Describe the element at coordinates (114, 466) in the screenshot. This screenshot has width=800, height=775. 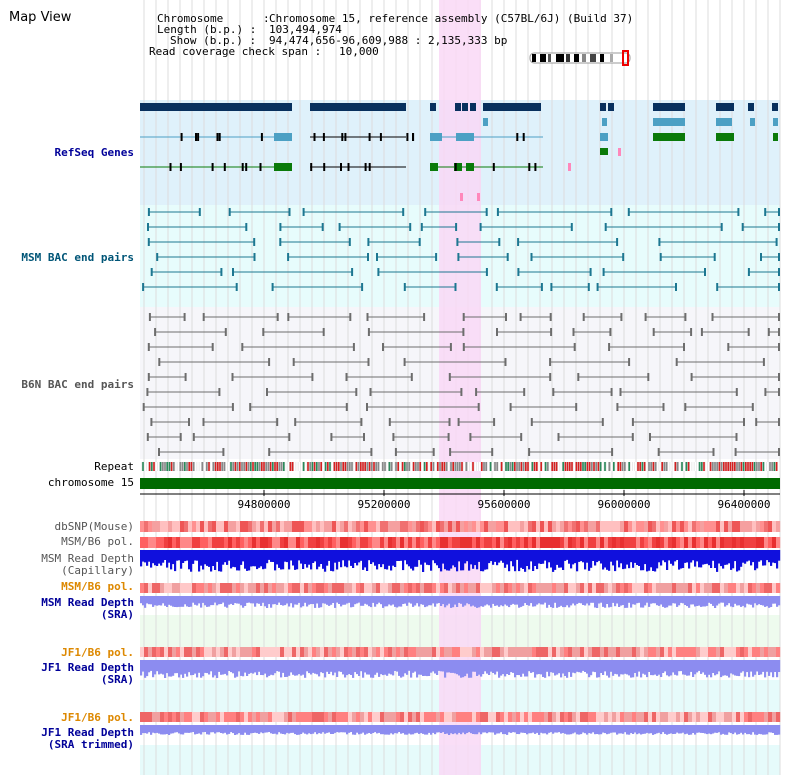
I see `track-label-repeat: Repeat` at that location.